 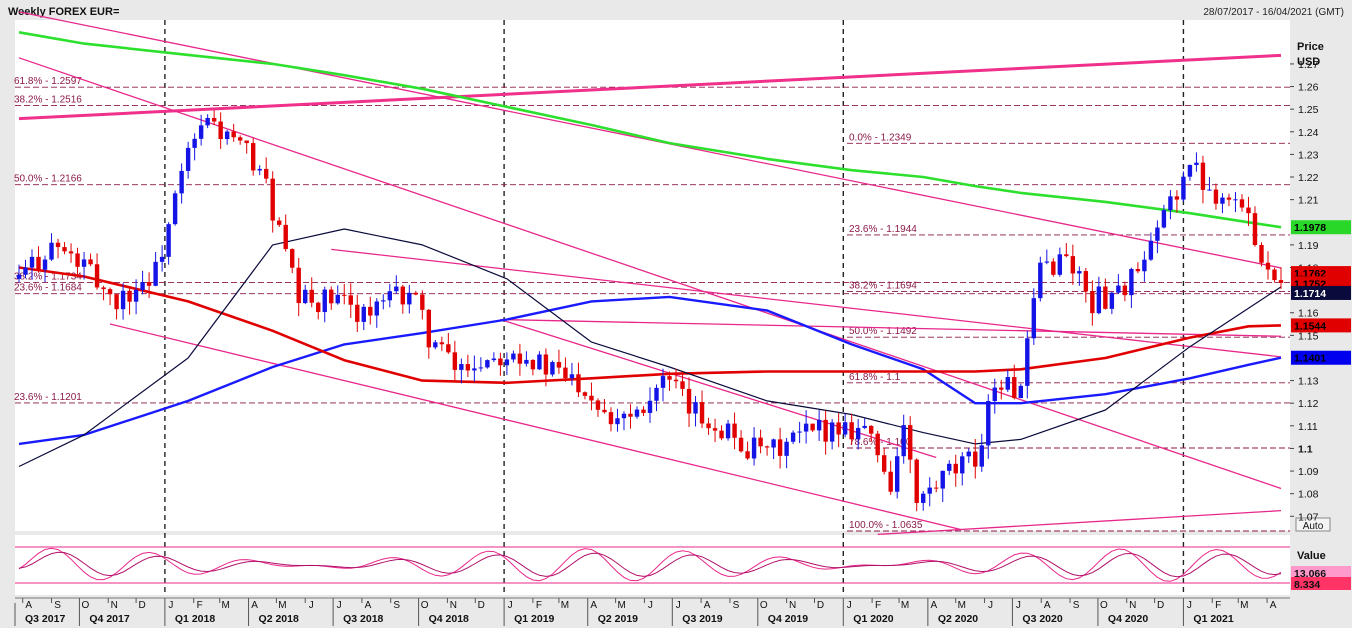 What do you see at coordinates (883, 285) in the screenshot?
I see `fib-level-label: 38.2% - 1.1694` at bounding box center [883, 285].